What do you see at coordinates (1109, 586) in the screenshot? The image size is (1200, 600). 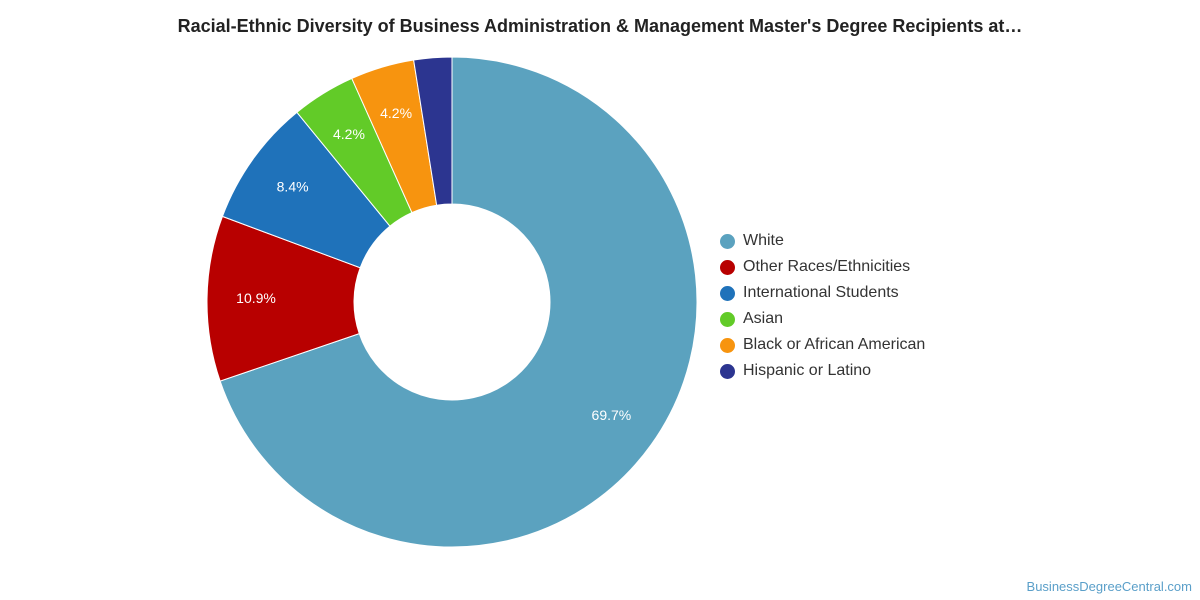 I see `source-watermark: BusinessDegreeCentral.com` at bounding box center [1109, 586].